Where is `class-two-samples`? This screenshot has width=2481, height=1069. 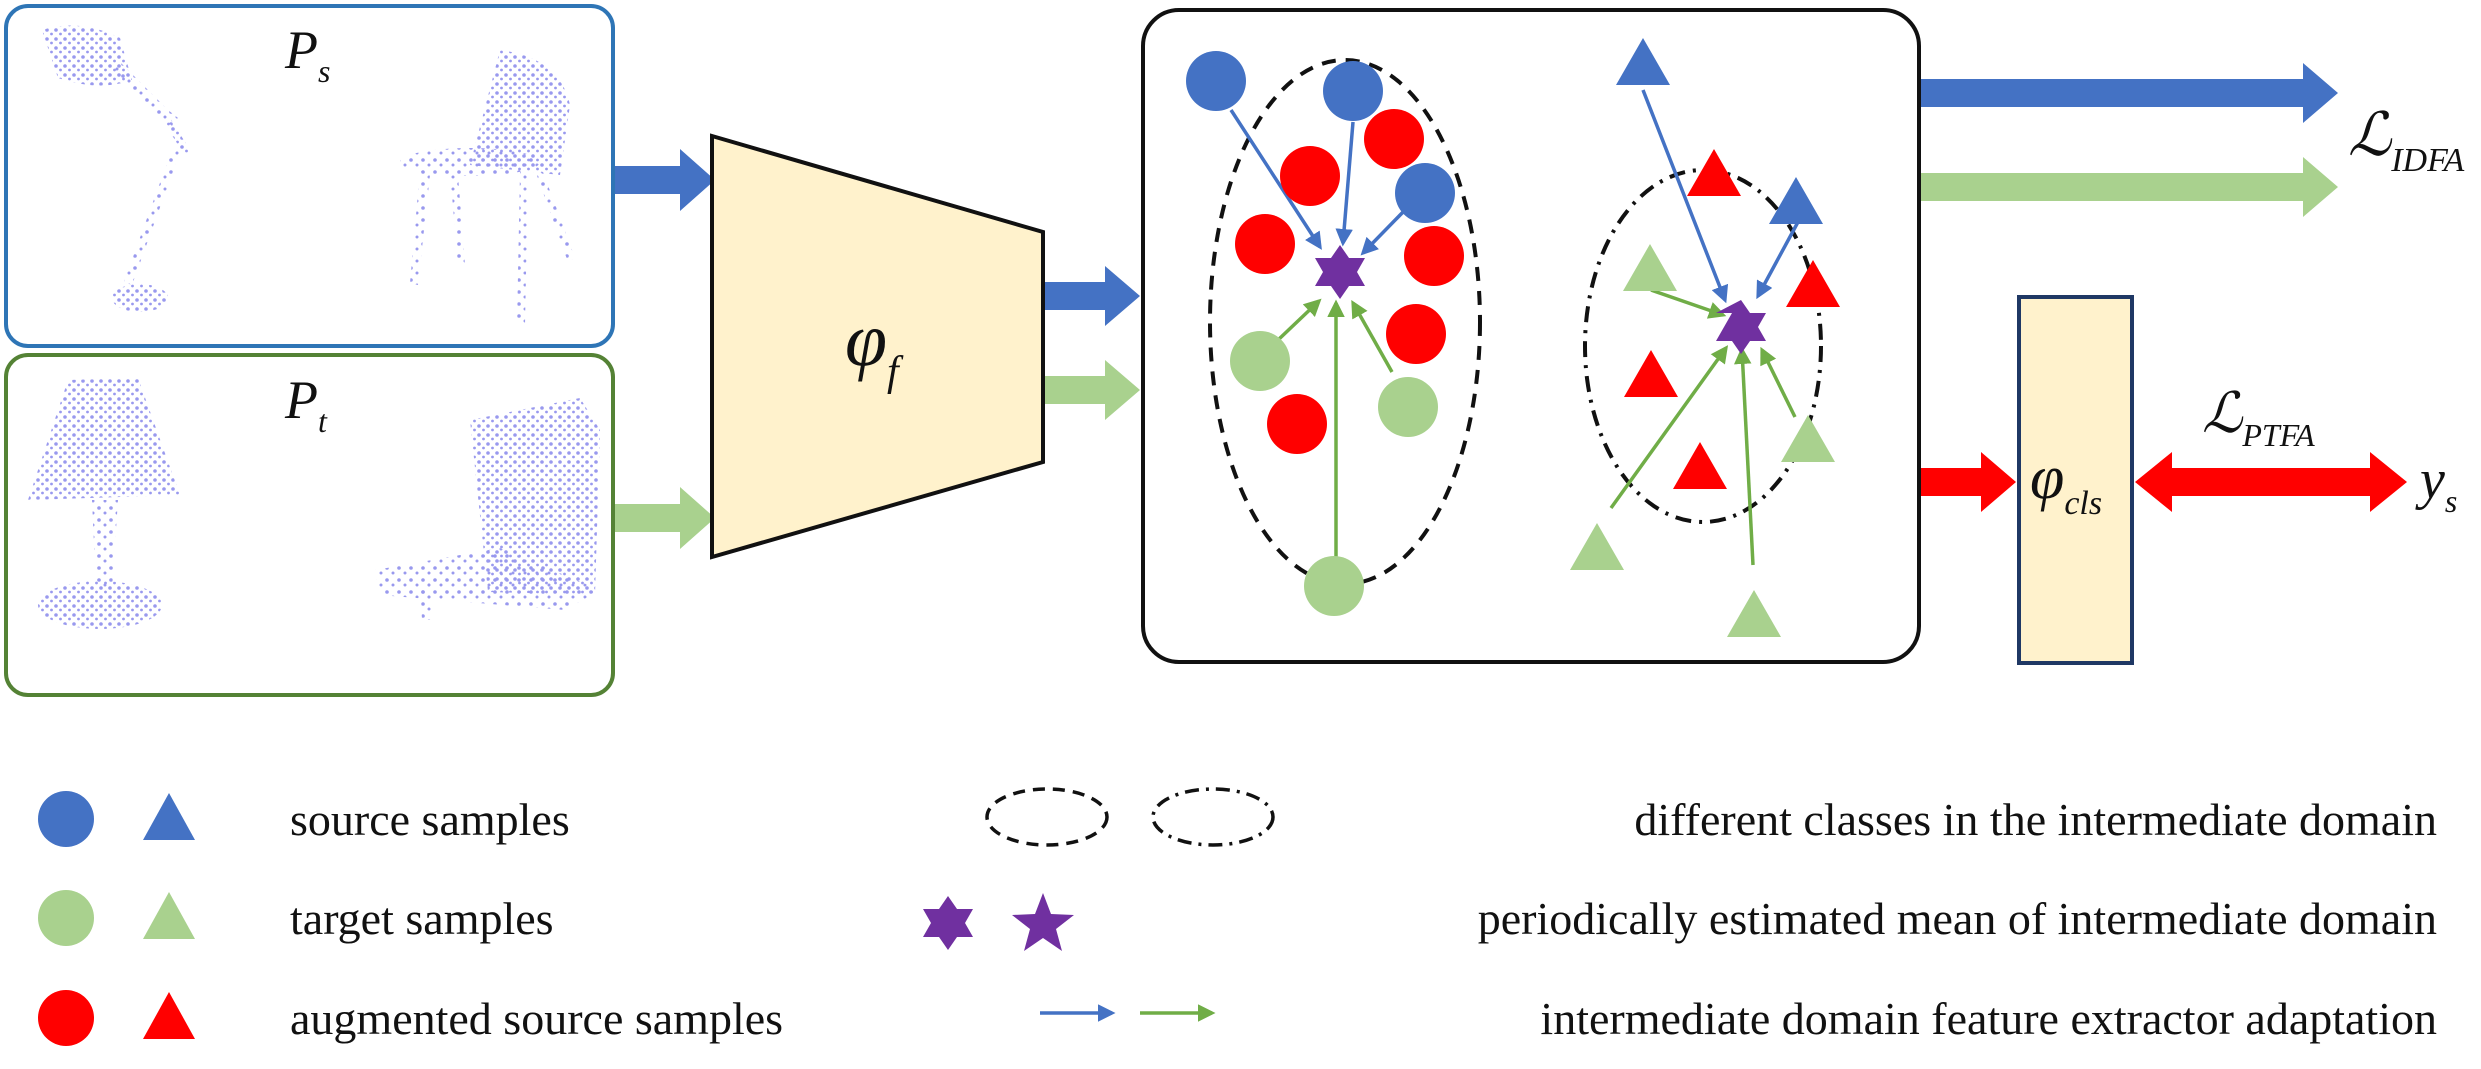 class-two-samples is located at coordinates (1705, 337).